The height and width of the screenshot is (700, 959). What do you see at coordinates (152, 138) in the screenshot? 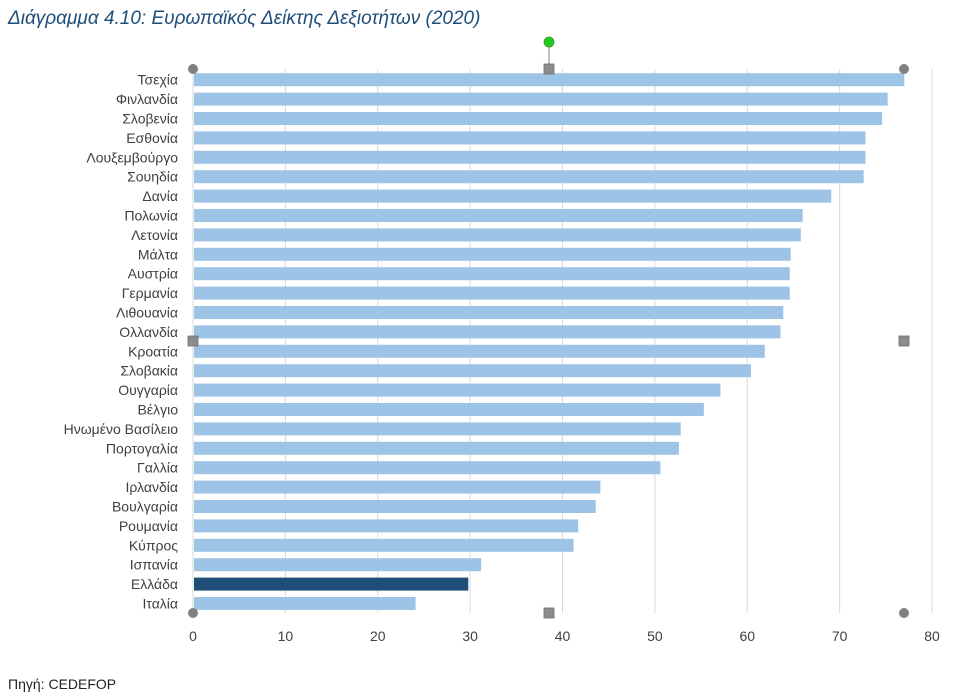
I see `category-label: Εσθονία` at bounding box center [152, 138].